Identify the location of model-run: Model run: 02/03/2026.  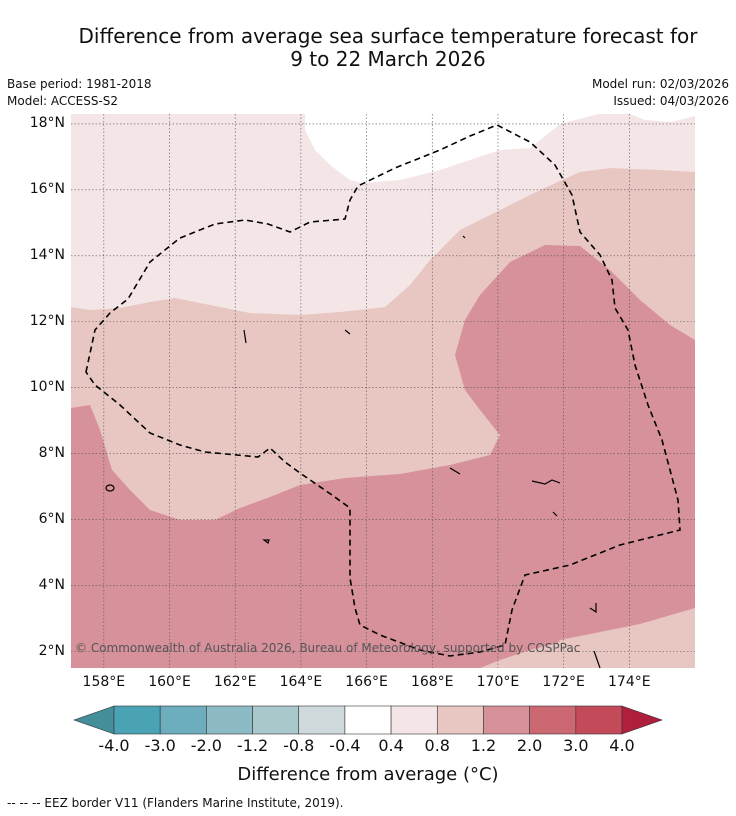
(660, 84).